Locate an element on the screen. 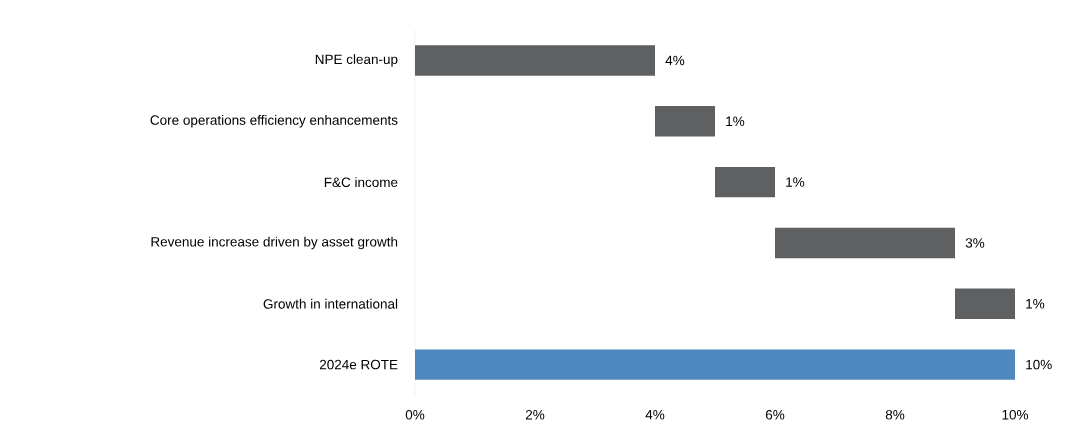 The height and width of the screenshot is (442, 1065). x-tick-label: 10% is located at coordinates (1015, 414).